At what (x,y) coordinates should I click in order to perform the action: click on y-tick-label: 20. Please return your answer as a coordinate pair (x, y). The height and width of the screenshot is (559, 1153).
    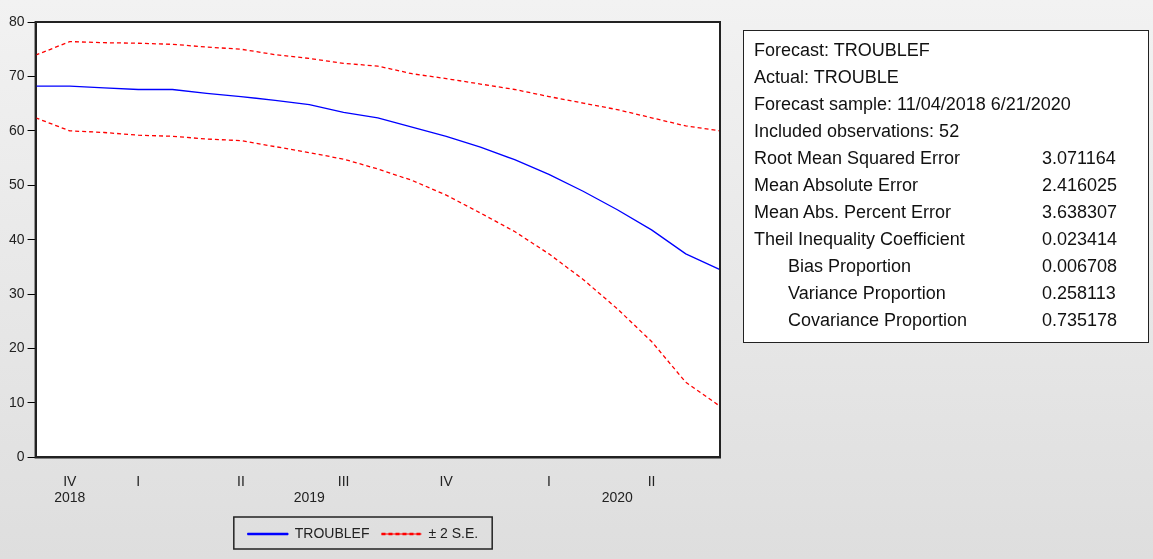
    Looking at the image, I should click on (16, 347).